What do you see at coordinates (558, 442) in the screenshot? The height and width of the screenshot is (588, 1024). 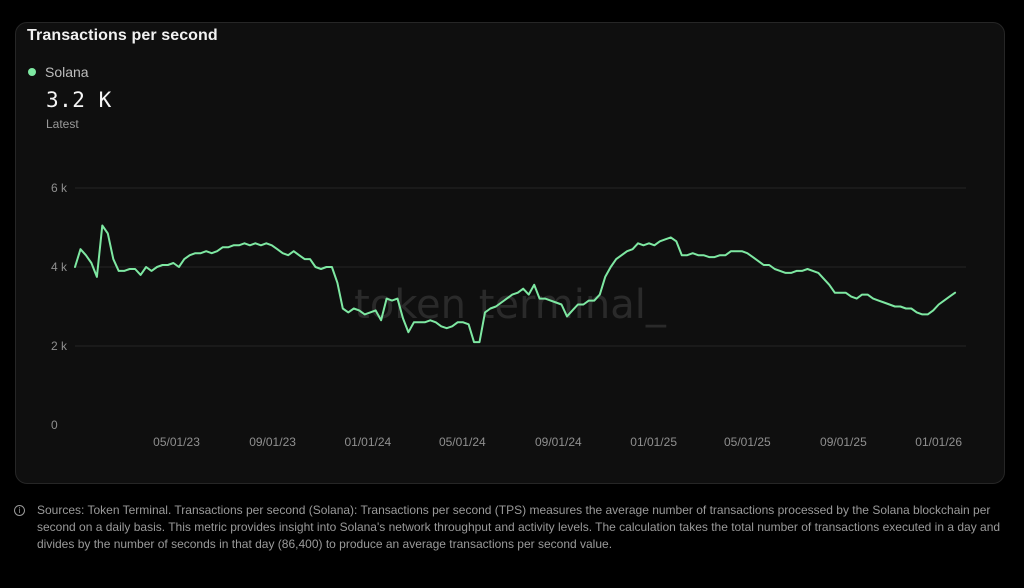 I see `x-tick-label: 09/01/24` at bounding box center [558, 442].